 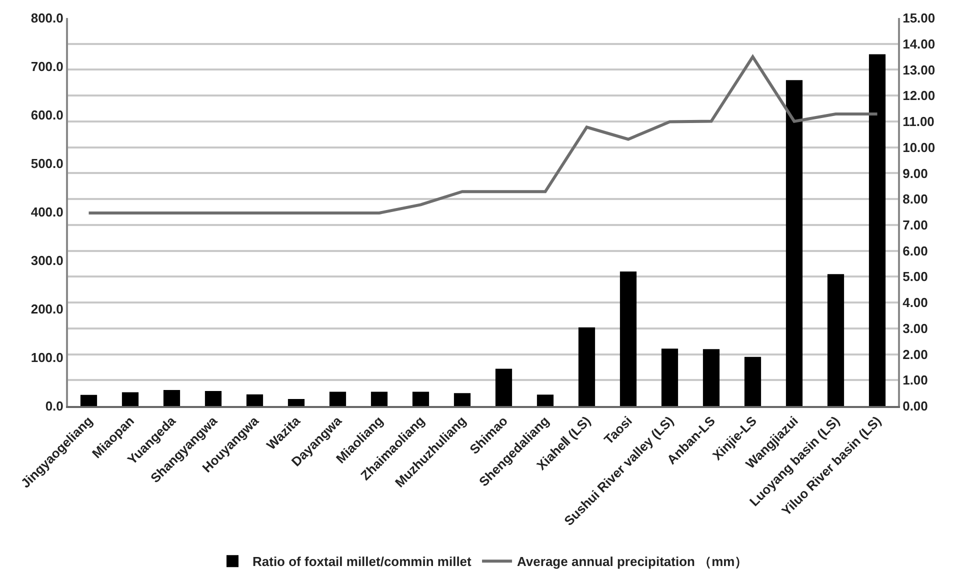 What do you see at coordinates (915, 224) in the screenshot?
I see `y2-tick-label: 7.00` at bounding box center [915, 224].